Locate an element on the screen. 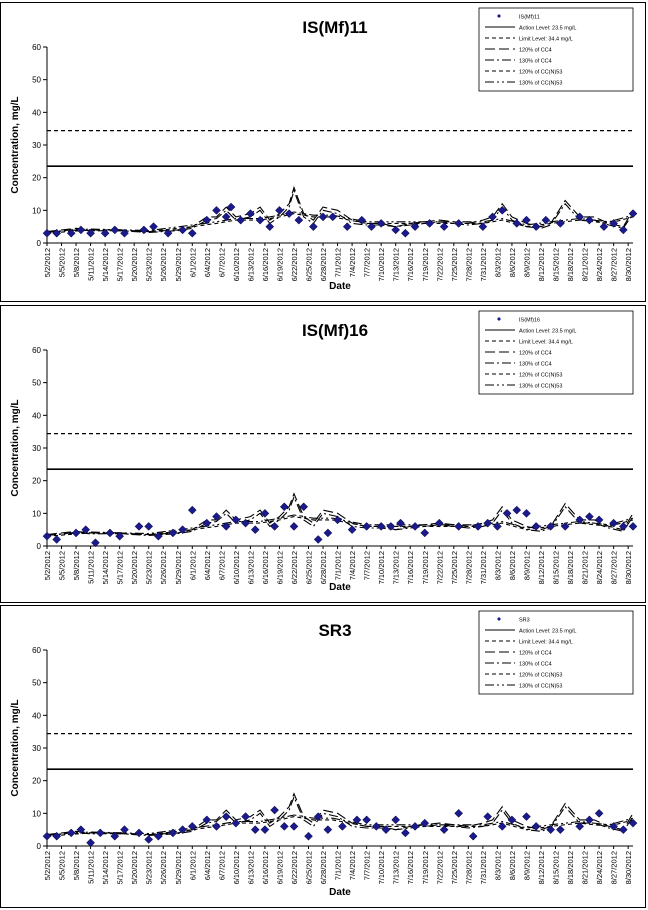 This screenshot has height=910, width=648. x-tick-label: 8/15/2012 is located at coordinates (556, 567).